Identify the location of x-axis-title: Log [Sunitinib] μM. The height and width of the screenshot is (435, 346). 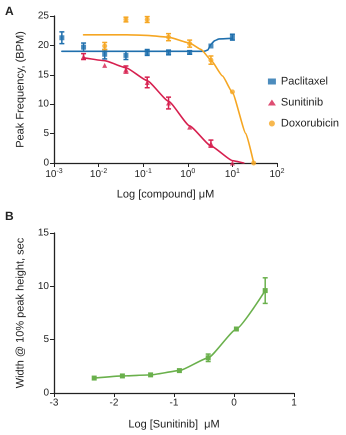
(174, 424).